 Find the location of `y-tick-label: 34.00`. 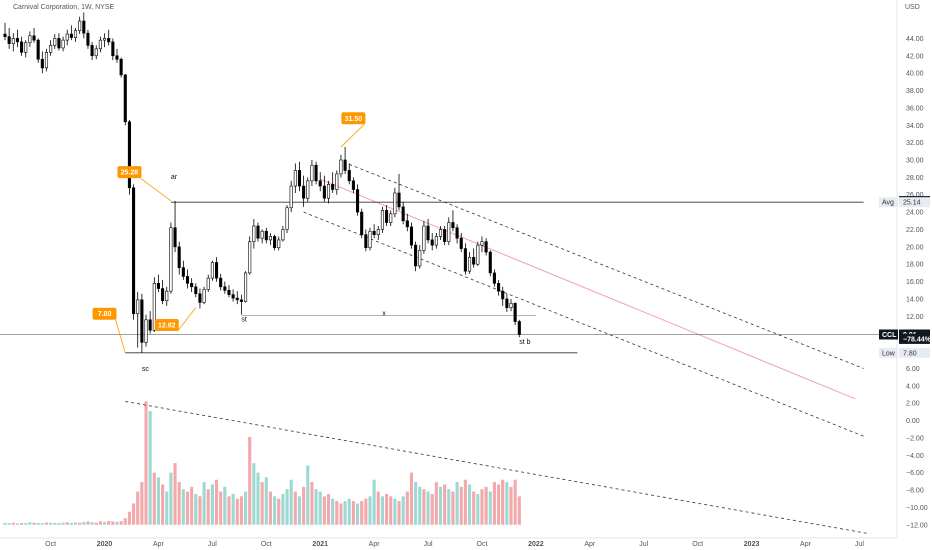

y-tick-label: 34.00 is located at coordinates (915, 126).